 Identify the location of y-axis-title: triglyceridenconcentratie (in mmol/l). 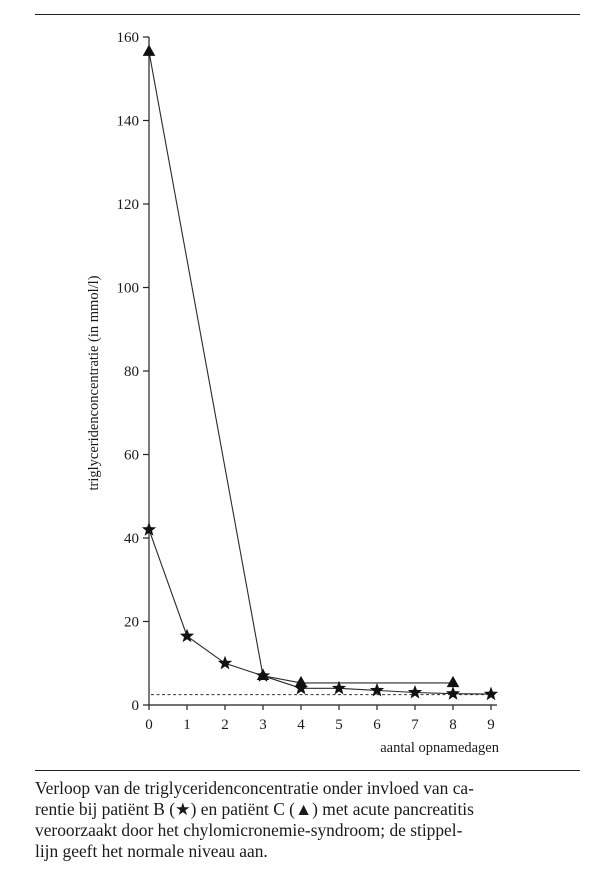
(94, 382).